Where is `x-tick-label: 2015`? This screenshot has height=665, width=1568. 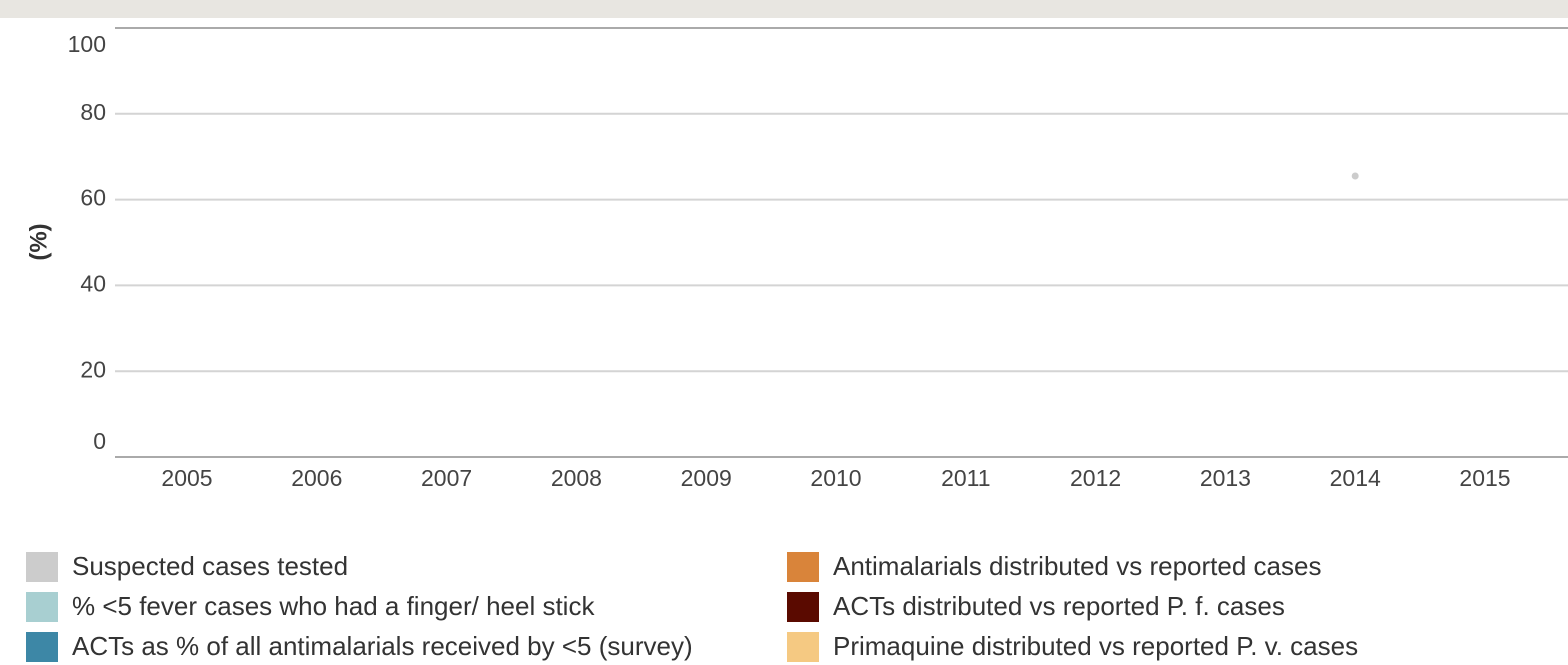
x-tick-label: 2015 is located at coordinates (1484, 478).